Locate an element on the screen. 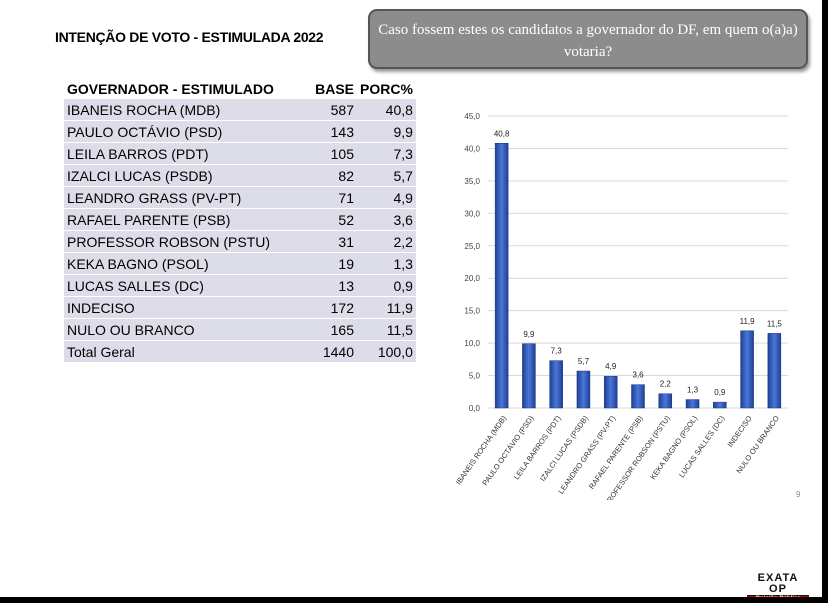 The image size is (828, 603). cell-base: 105 is located at coordinates (327, 153).